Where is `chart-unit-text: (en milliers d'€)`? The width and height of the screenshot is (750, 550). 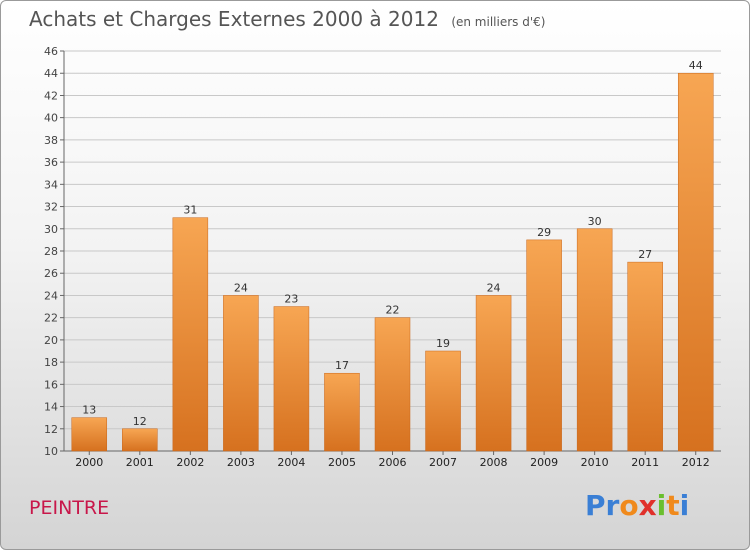
chart-unit-text: (en milliers d'€) is located at coordinates (498, 22).